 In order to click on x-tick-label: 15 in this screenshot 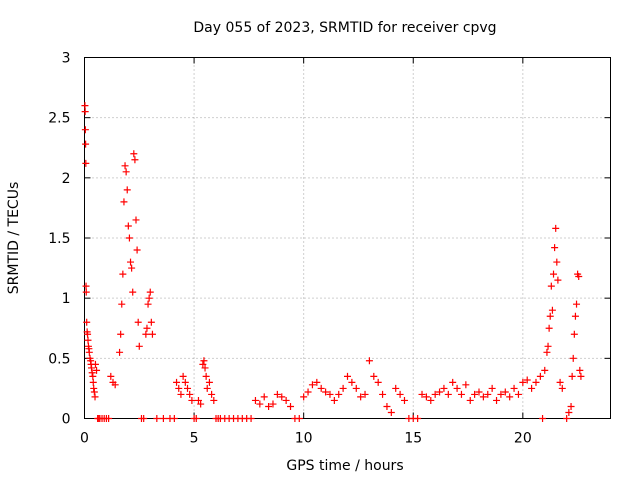, I will do `click(413, 439)`.